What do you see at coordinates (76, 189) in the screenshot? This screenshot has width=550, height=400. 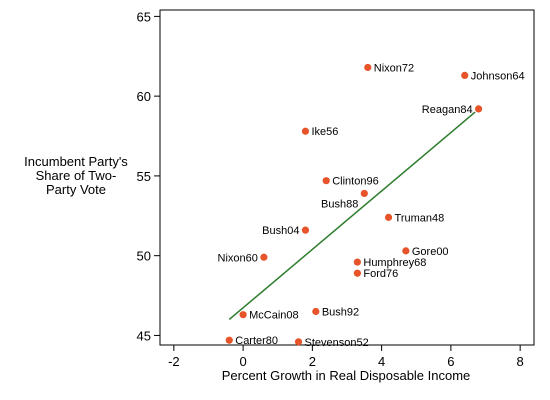 I see `y-axis-title-line: Party Vote` at bounding box center [76, 189].